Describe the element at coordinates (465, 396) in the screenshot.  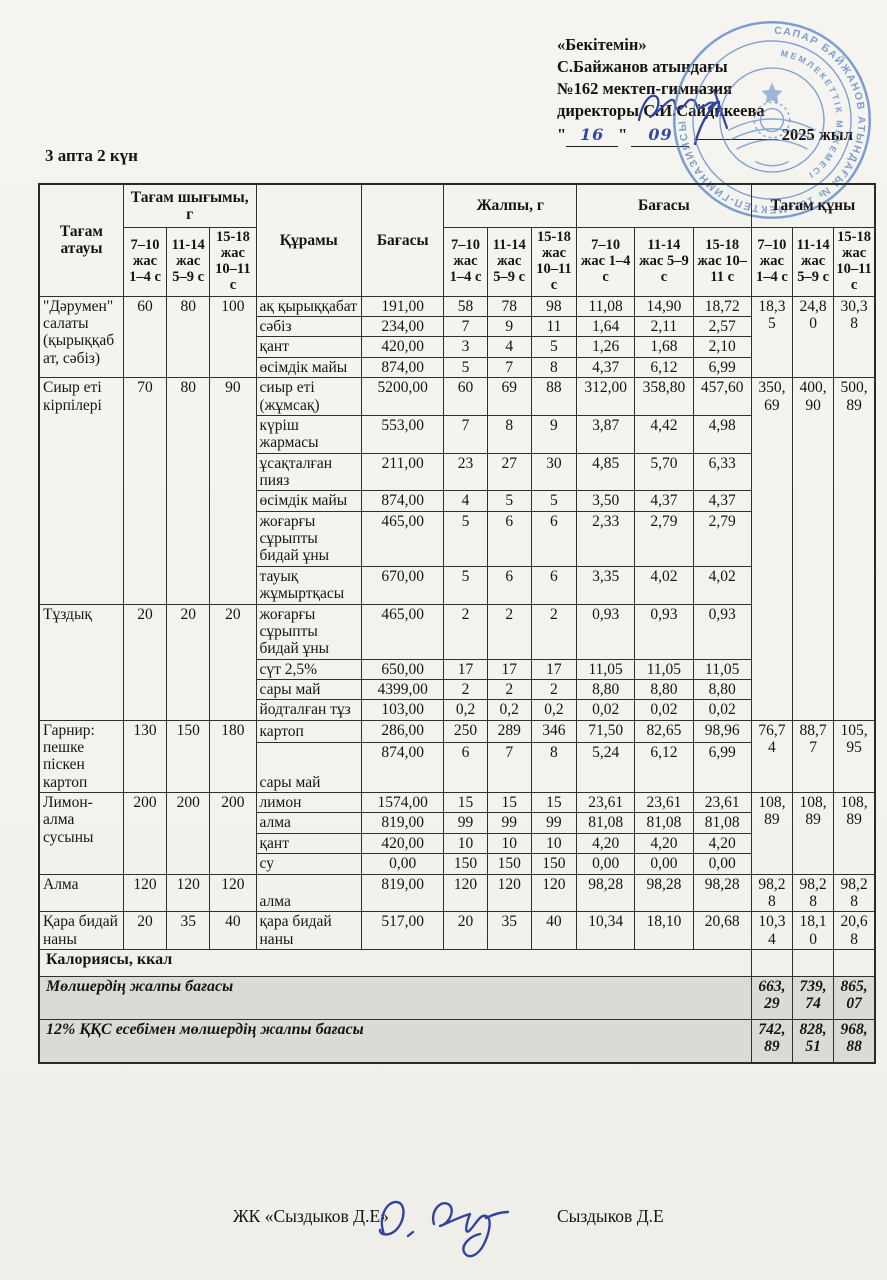
I see `total-grams-cell: 60` at that location.